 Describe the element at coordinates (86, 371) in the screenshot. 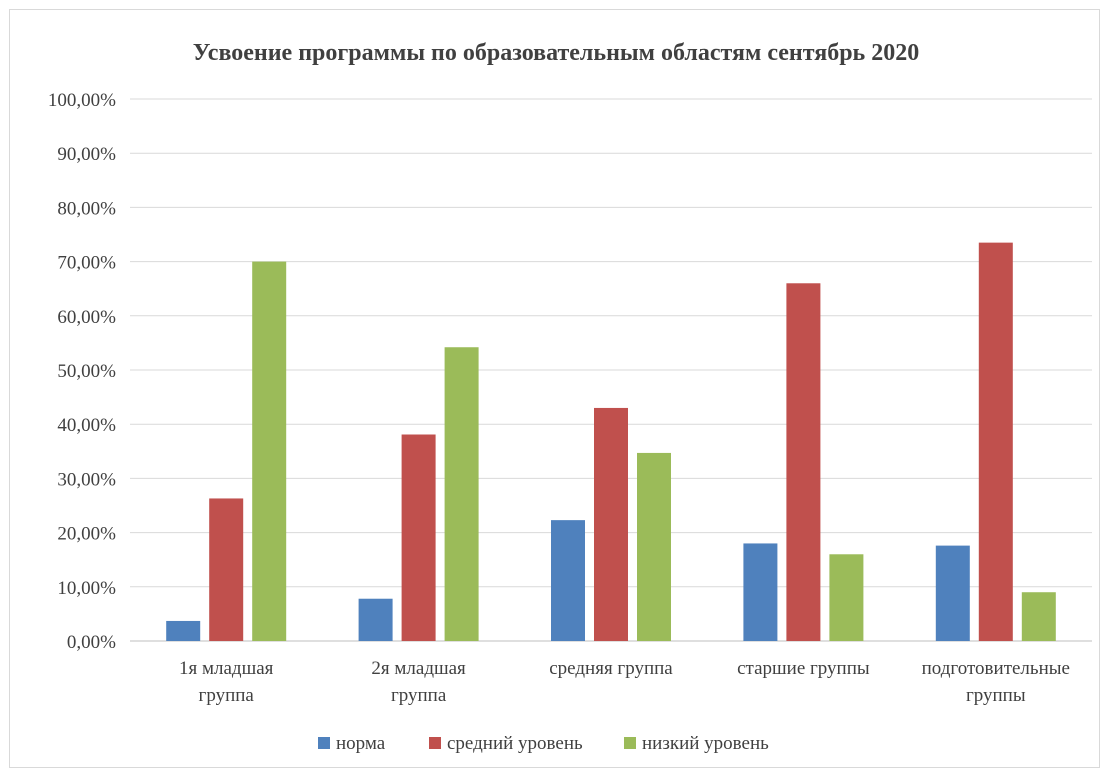

I see `y-tick-label: 50,00%` at that location.